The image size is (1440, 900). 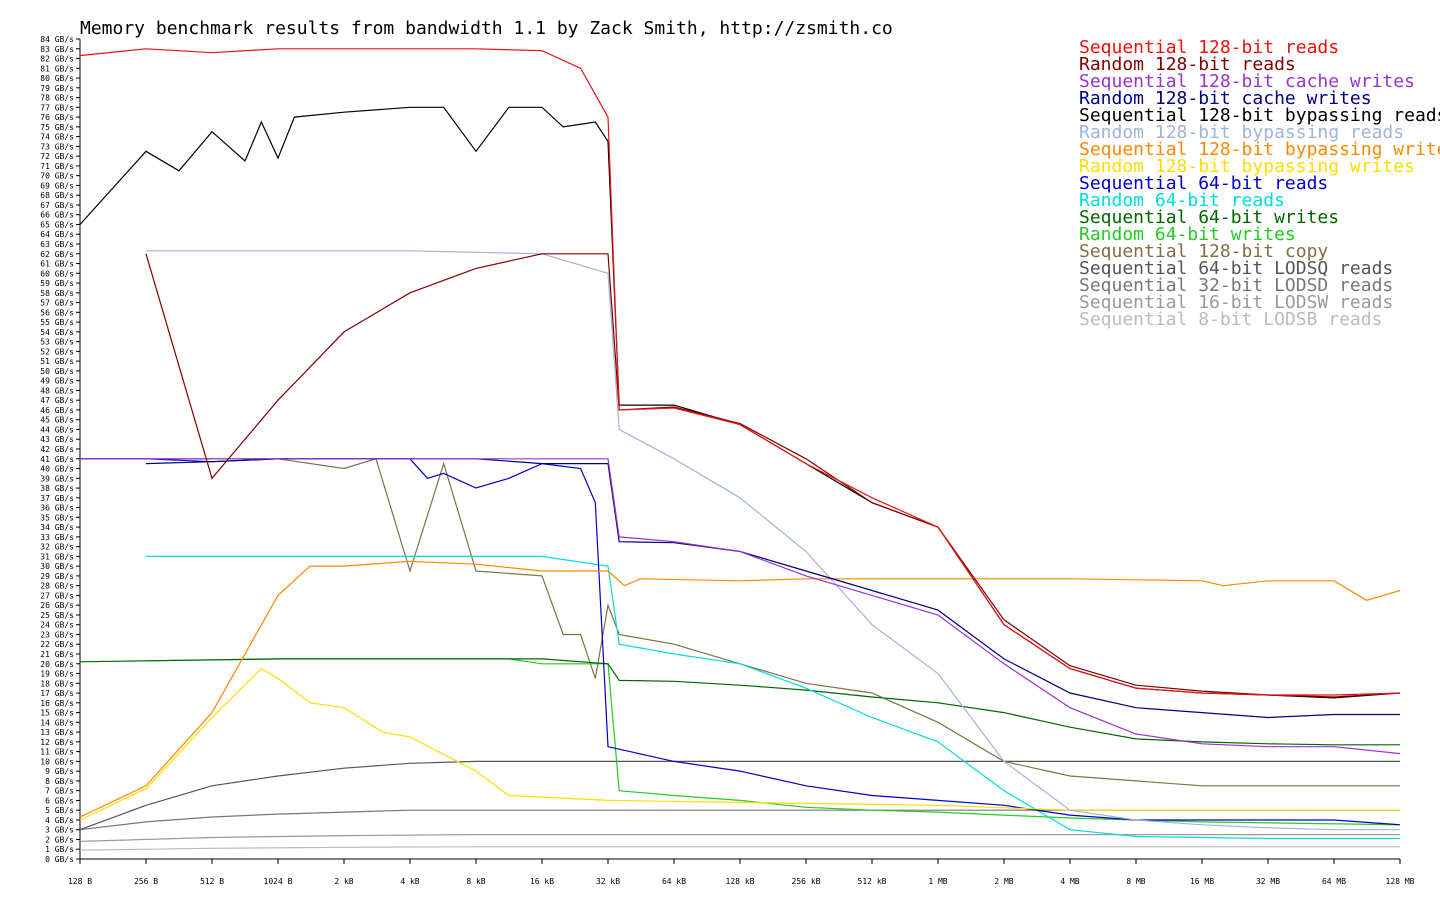 I want to click on y-tick-label: 52 GB/s, so click(x=57, y=351).